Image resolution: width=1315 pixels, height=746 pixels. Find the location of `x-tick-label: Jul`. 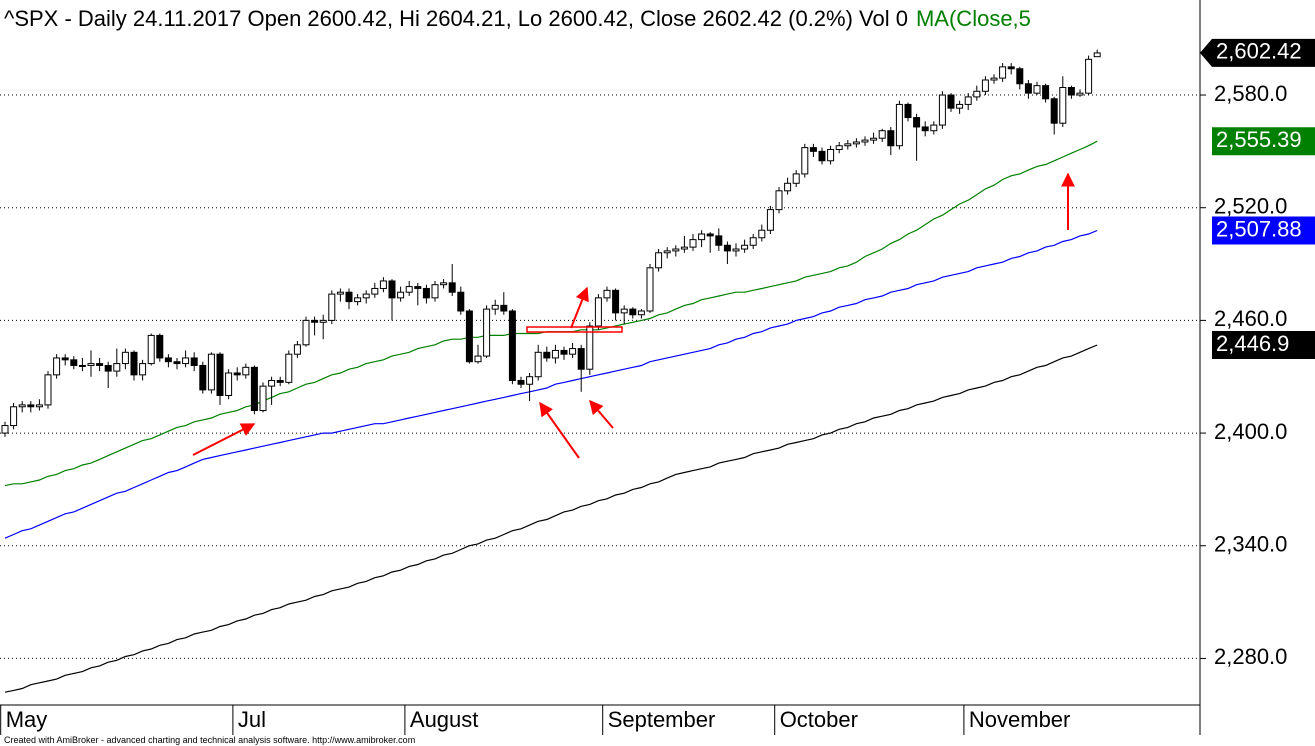

x-tick-label: Jul is located at coordinates (252, 719).